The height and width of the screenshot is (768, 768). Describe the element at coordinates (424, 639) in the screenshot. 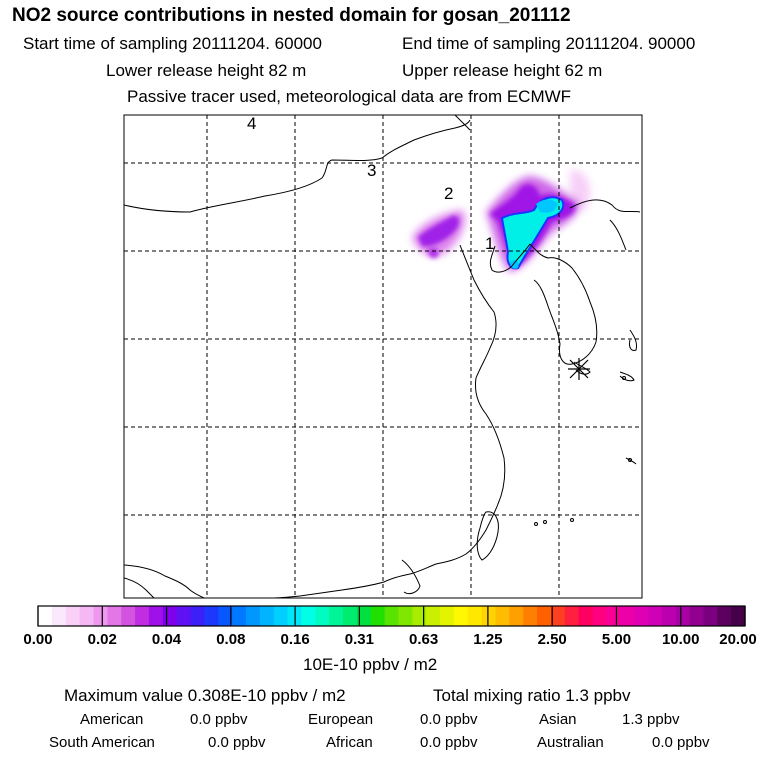

I see `colorbar-tick-label: 0.63` at that location.